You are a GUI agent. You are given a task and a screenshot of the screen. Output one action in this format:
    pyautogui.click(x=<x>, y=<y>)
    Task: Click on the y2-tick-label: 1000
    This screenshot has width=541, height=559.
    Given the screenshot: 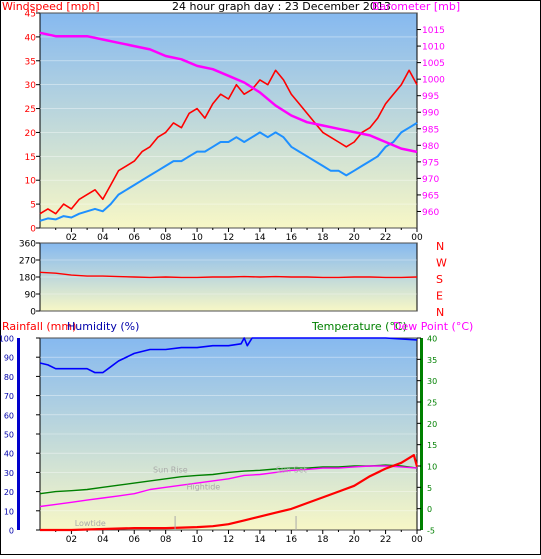 What is the action you would take?
    pyautogui.click(x=433, y=81)
    